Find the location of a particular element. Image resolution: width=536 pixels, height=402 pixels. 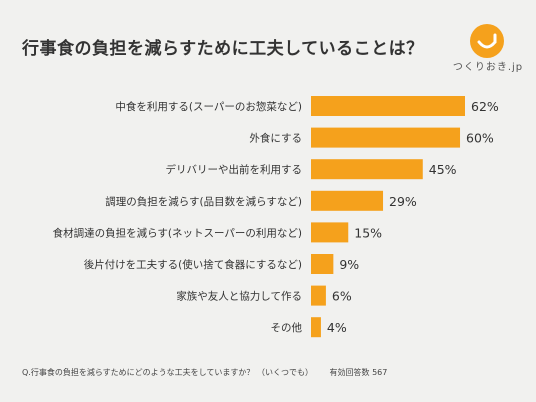

smile-logo-icon is located at coordinates (487, 41).